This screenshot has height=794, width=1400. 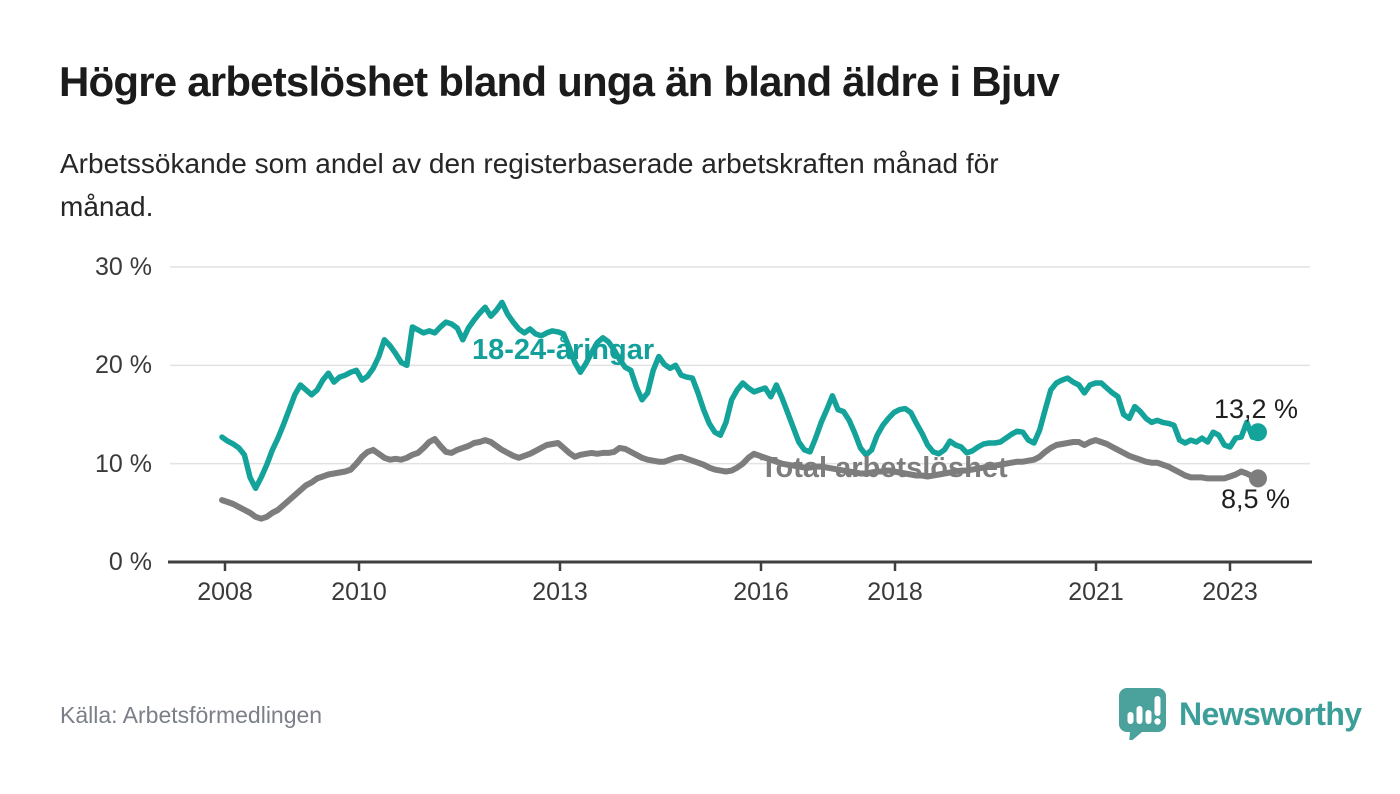 I want to click on y-axis-tick-label-30: 30 %, so click(x=123, y=267).